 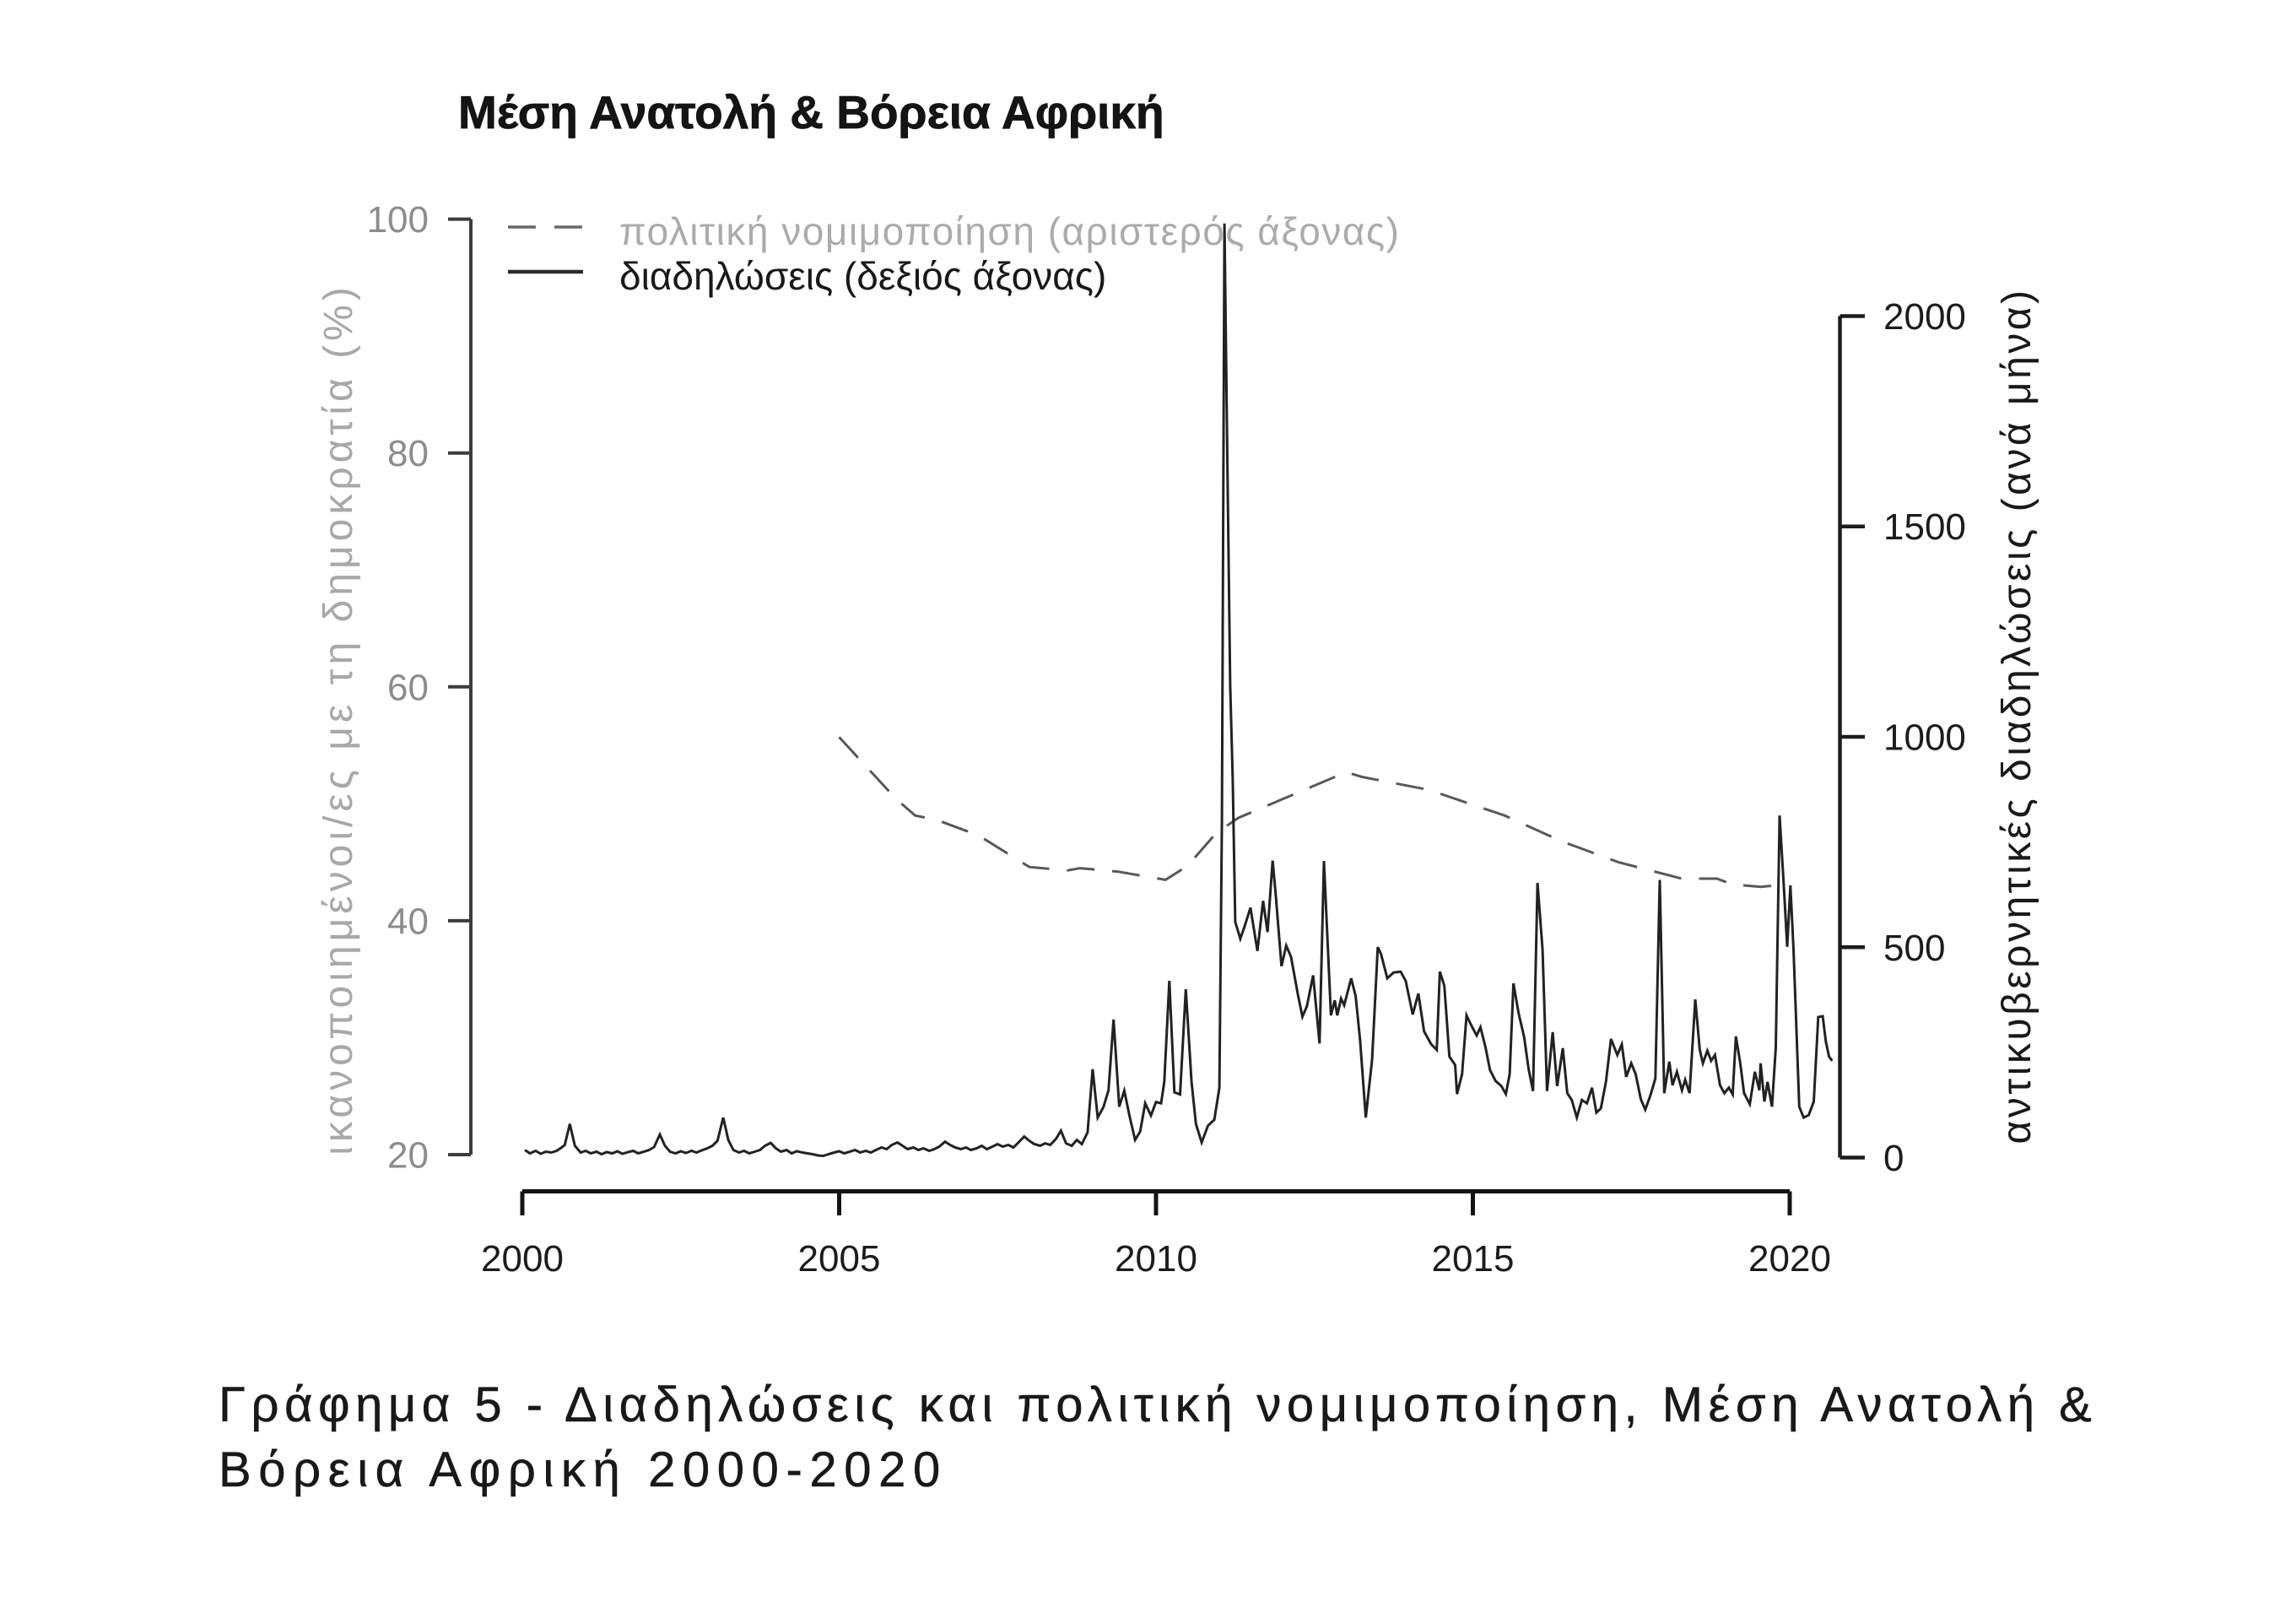 I want to click on svg-text: 2015, so click(x=1473, y=1259).